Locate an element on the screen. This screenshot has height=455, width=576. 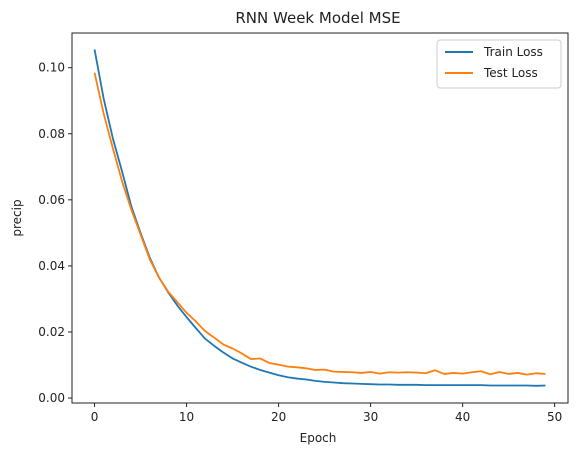
chart-title: RNN Week Model MSE is located at coordinates (317, 18).